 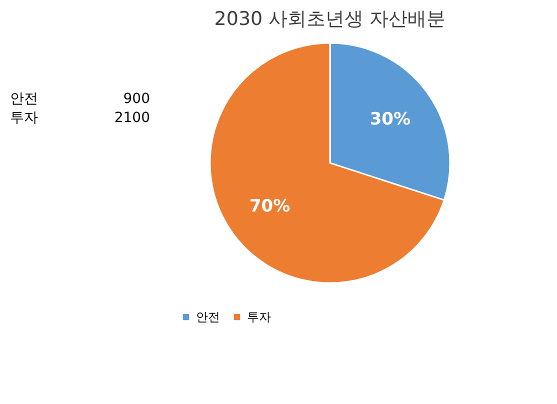 I want to click on chart-title: 2030 사회초년생 자산배분, so click(x=330, y=19).